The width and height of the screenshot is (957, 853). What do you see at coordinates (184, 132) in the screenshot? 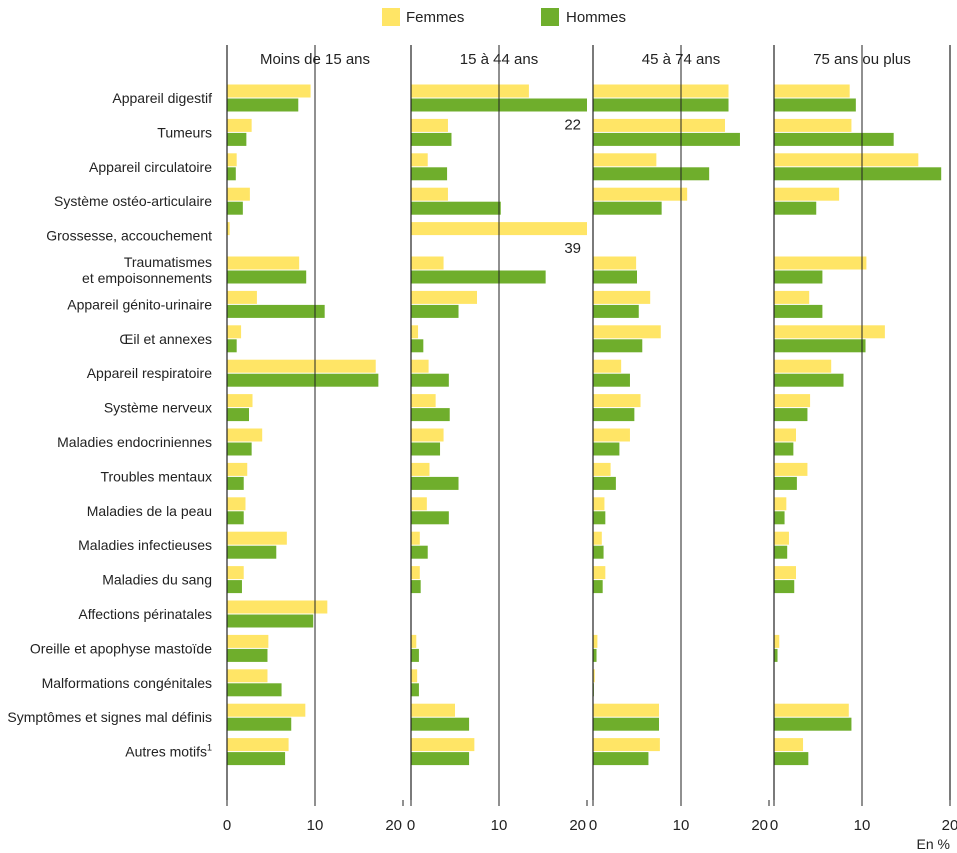
I see `category-label-1: Tumeurs` at bounding box center [184, 132].